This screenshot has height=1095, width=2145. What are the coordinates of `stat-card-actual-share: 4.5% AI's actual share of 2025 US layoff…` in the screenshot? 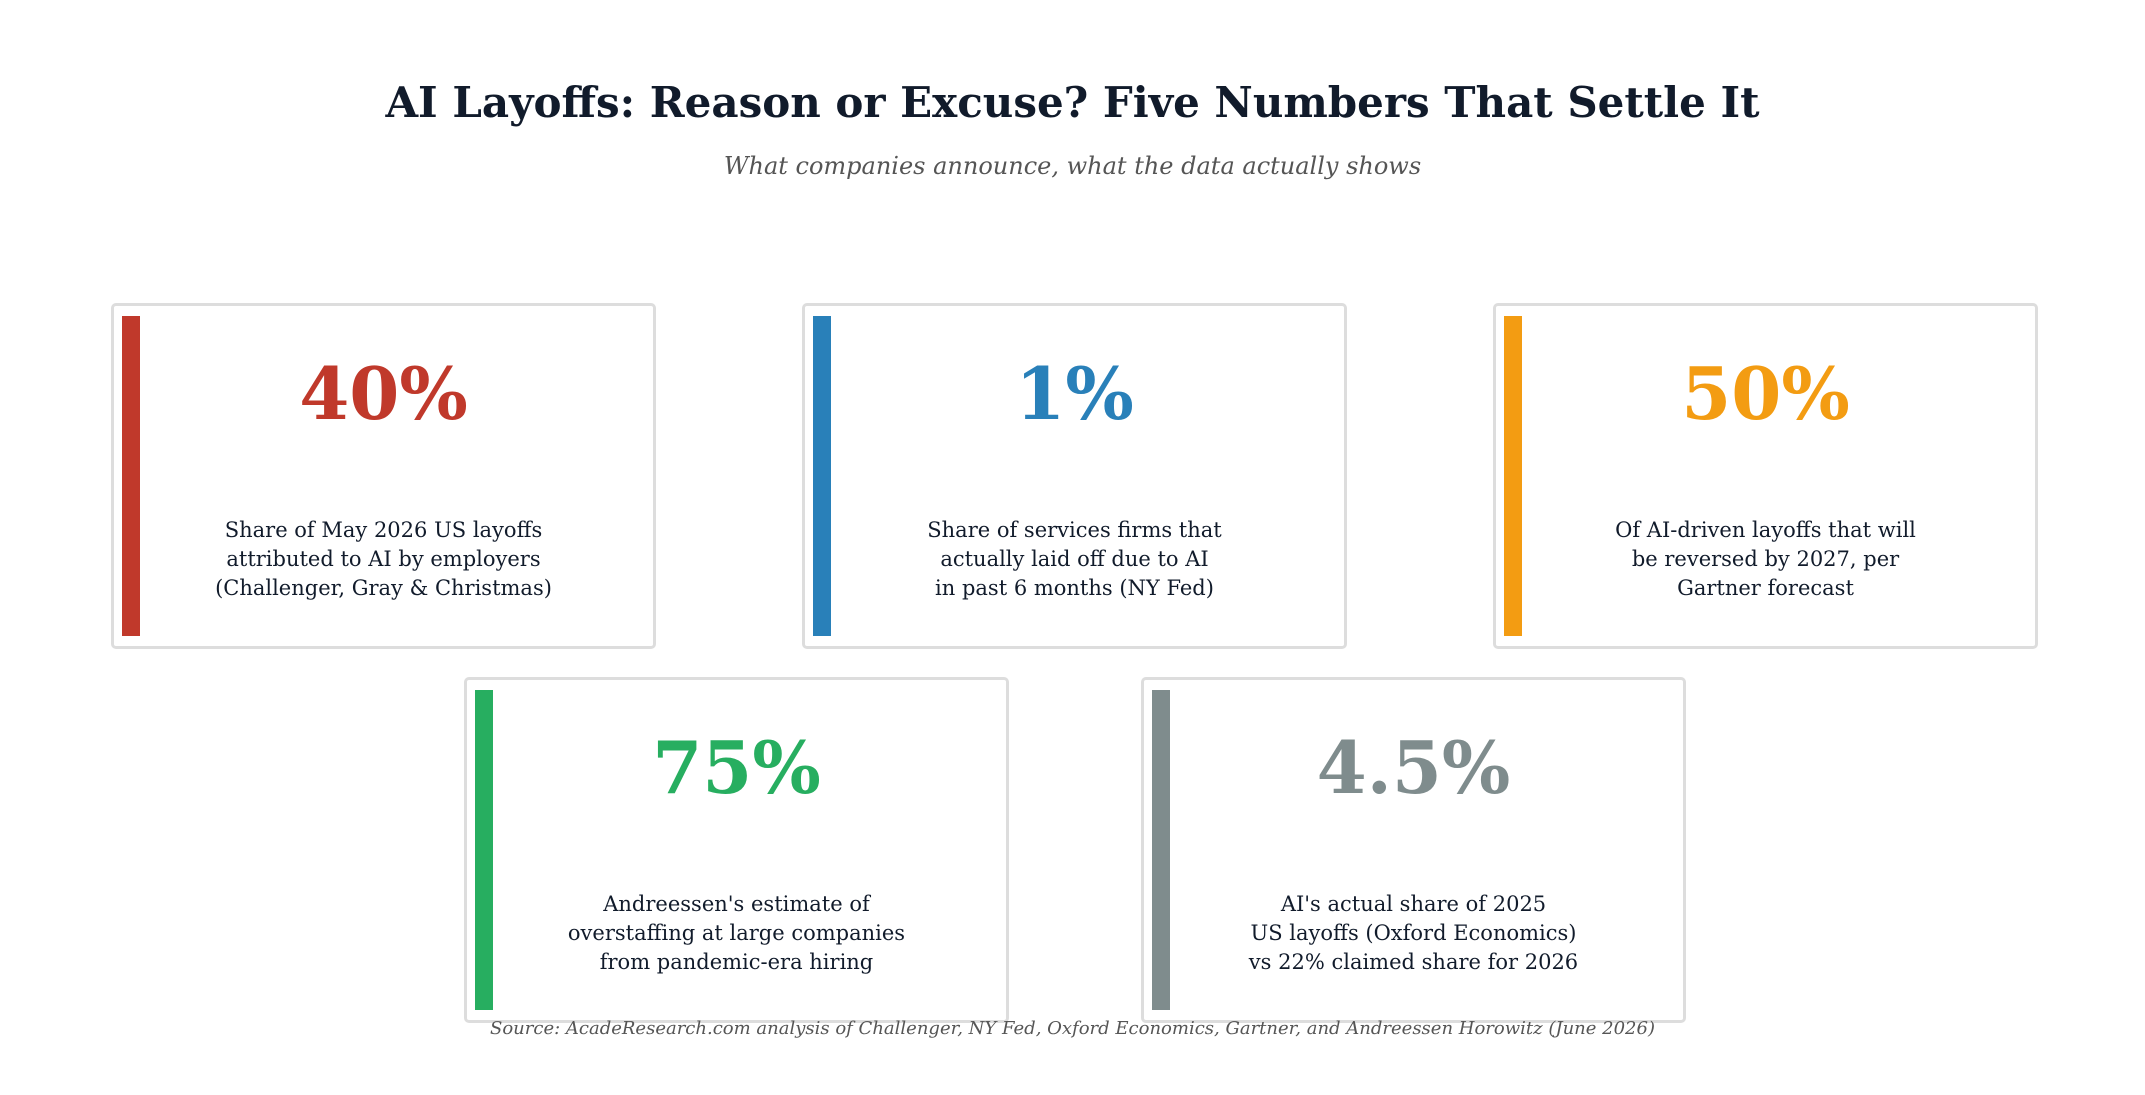 It's located at (1413, 850).